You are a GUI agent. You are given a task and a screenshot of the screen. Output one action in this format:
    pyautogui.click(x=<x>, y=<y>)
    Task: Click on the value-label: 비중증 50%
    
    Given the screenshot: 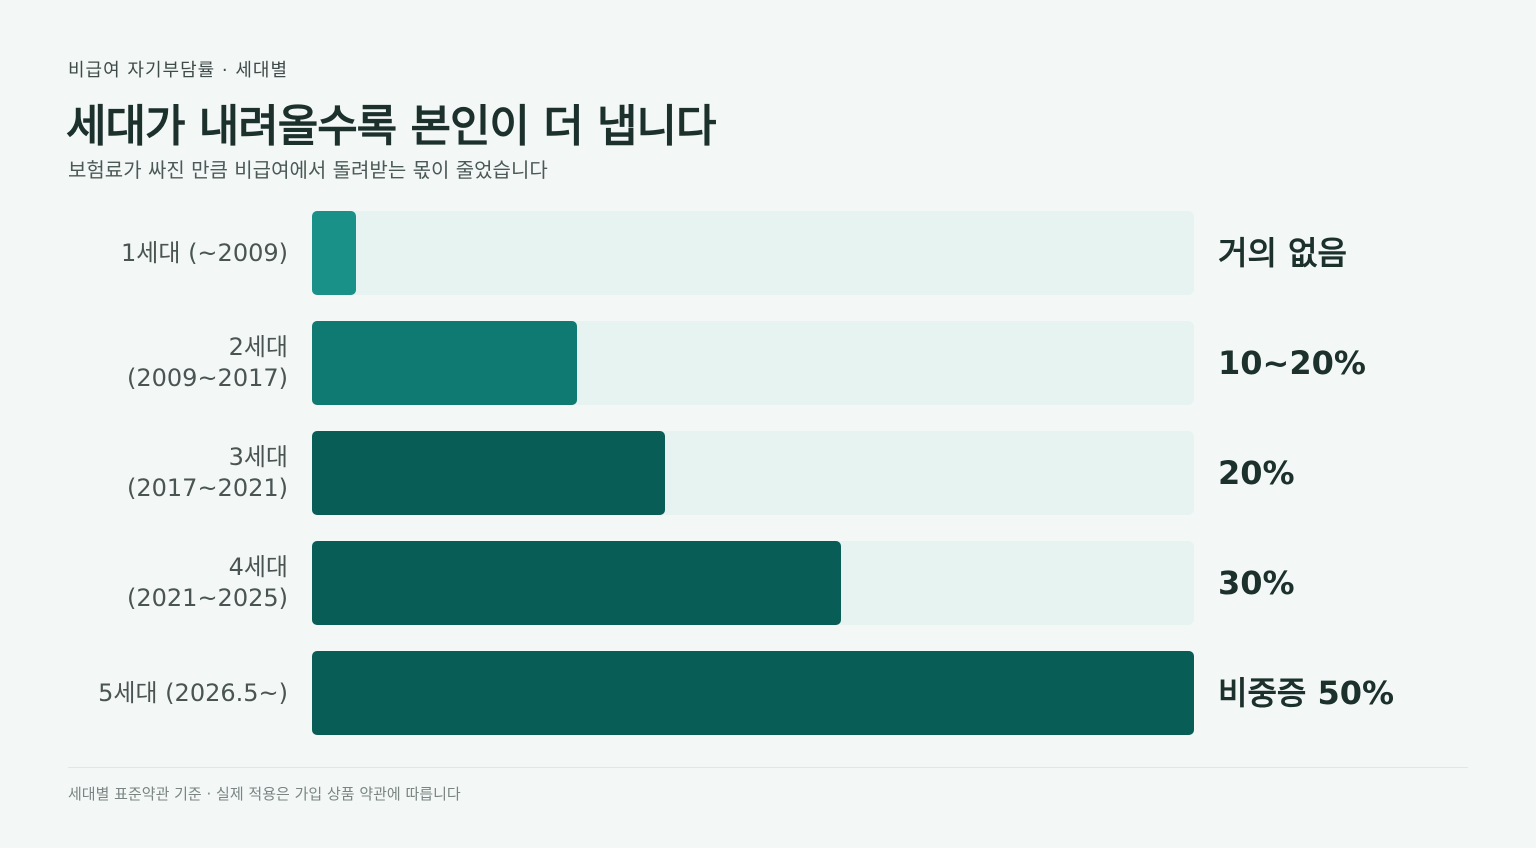 What is the action you would take?
    pyautogui.click(x=1306, y=693)
    